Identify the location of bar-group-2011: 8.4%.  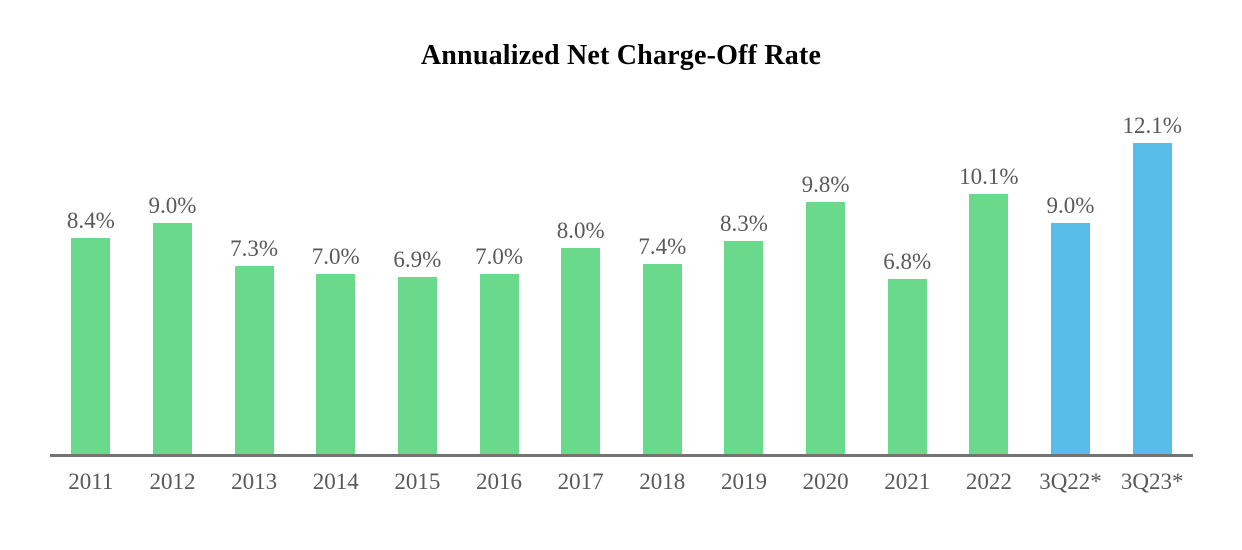
(91, 274).